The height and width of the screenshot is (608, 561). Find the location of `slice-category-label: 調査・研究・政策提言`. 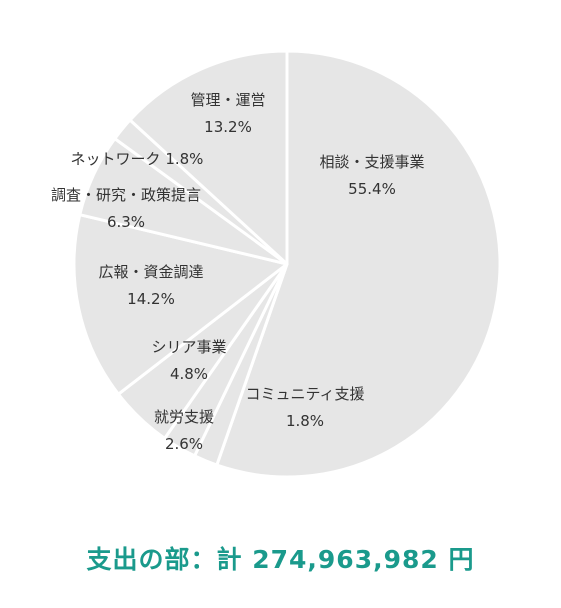

slice-category-label: 調査・研究・政策提言 is located at coordinates (126, 195).